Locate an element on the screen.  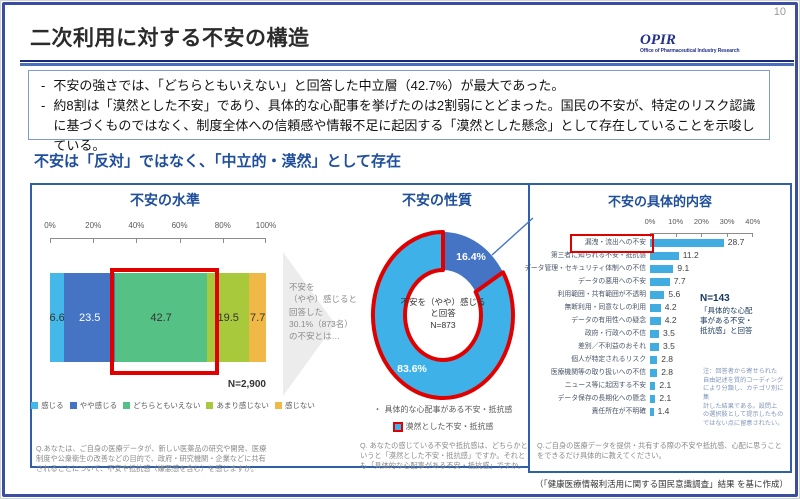
axis-tick-label: 80% is located at coordinates (222, 225).